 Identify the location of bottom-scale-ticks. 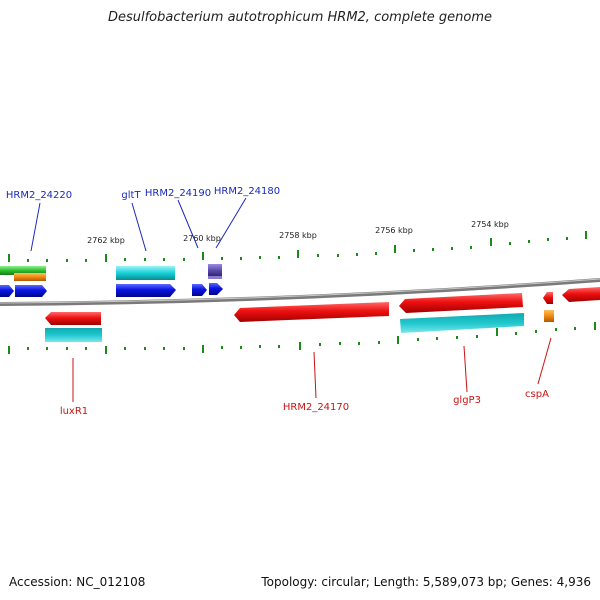
(302, 338).